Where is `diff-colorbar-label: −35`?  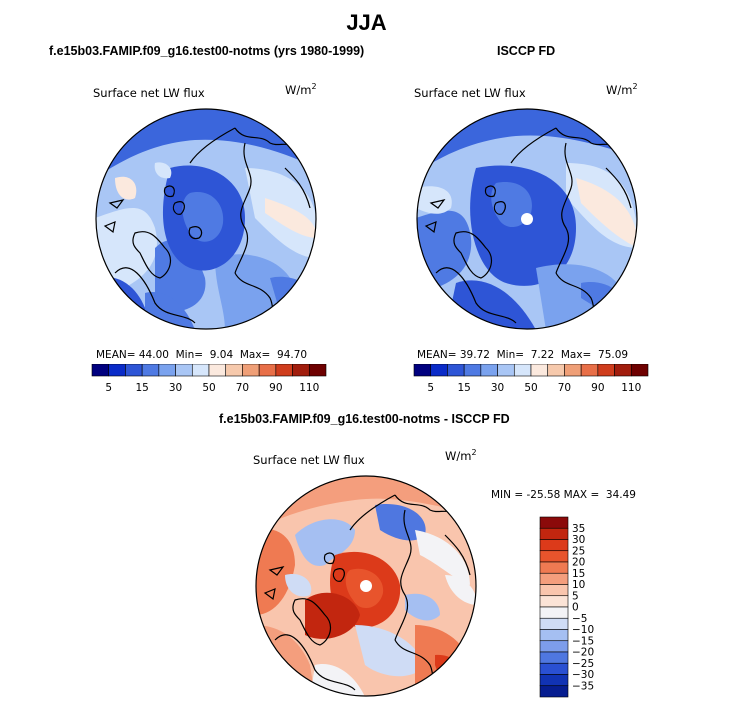 diff-colorbar-label: −35 is located at coordinates (583, 686).